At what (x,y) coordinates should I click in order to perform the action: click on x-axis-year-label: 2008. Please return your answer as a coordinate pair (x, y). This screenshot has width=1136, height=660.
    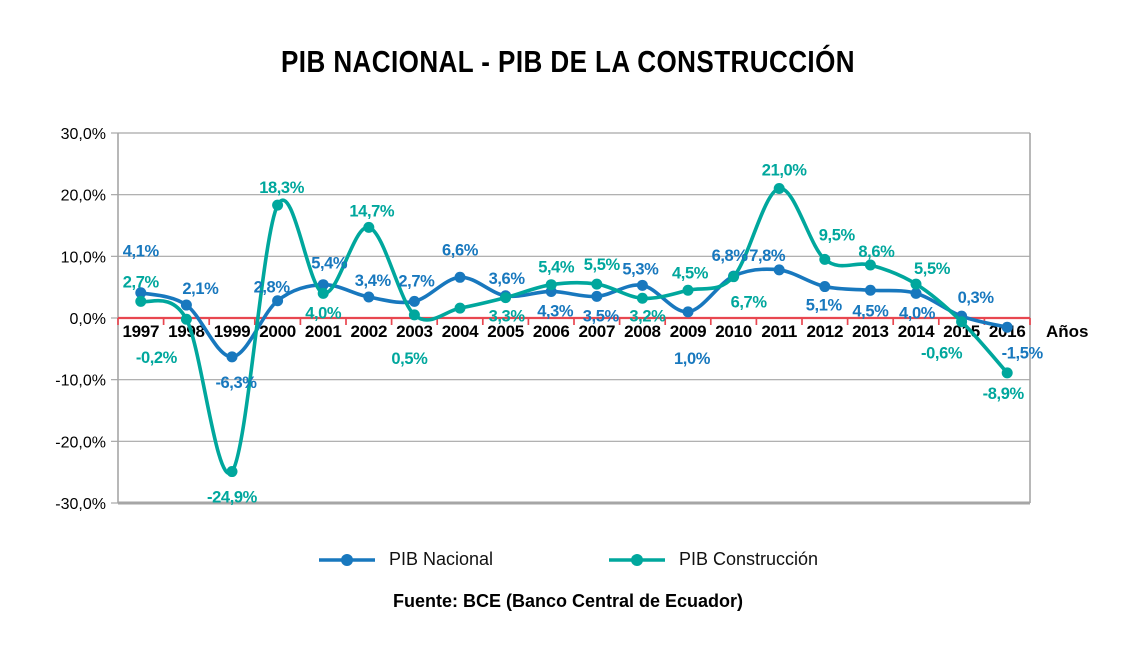
    Looking at the image, I should click on (642, 331).